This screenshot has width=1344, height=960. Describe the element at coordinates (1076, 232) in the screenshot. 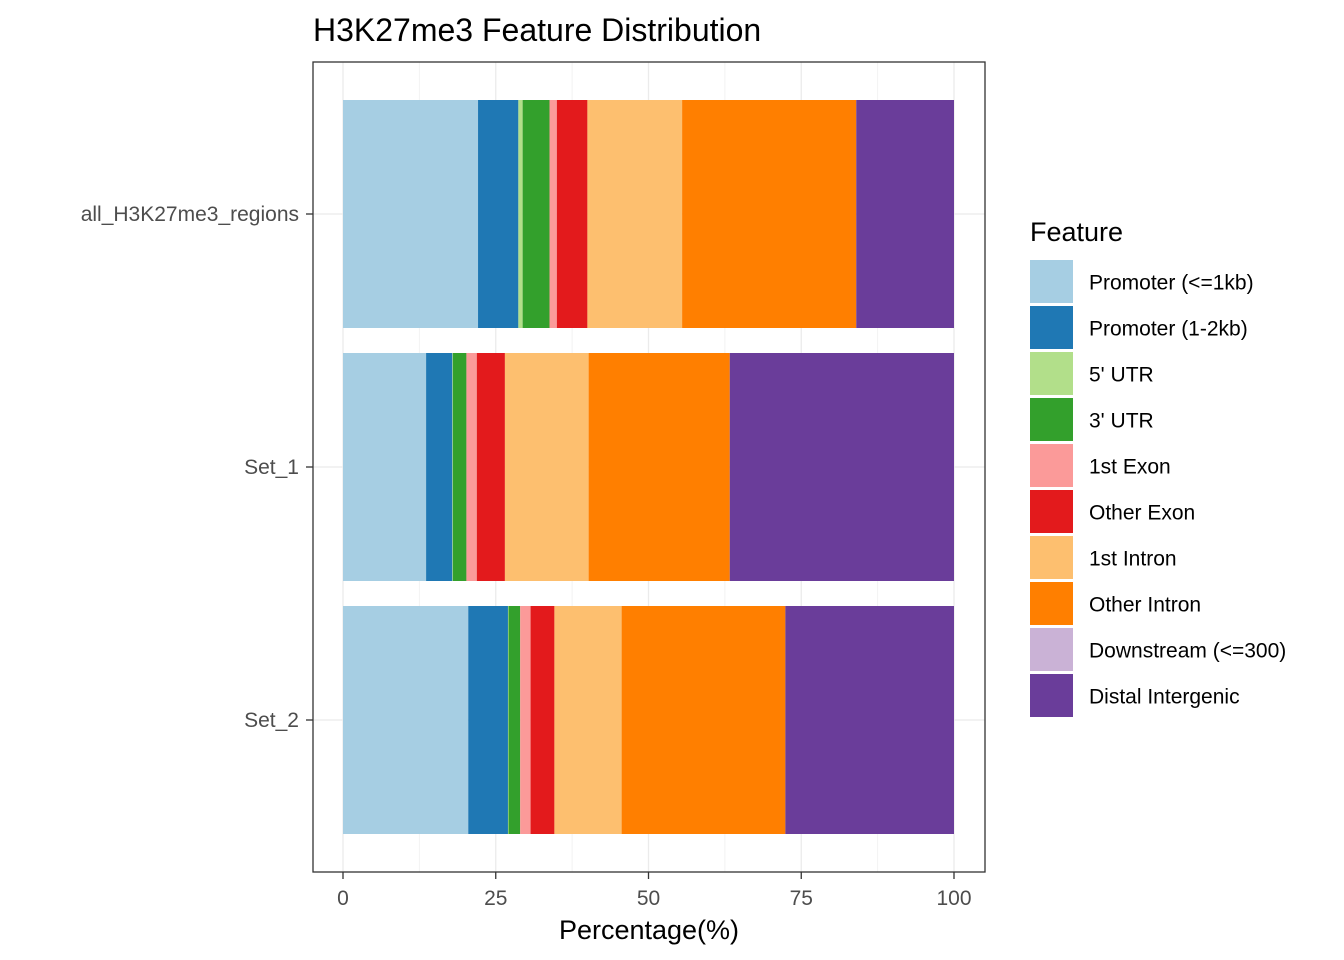

I see `legend-title: Feature` at that location.